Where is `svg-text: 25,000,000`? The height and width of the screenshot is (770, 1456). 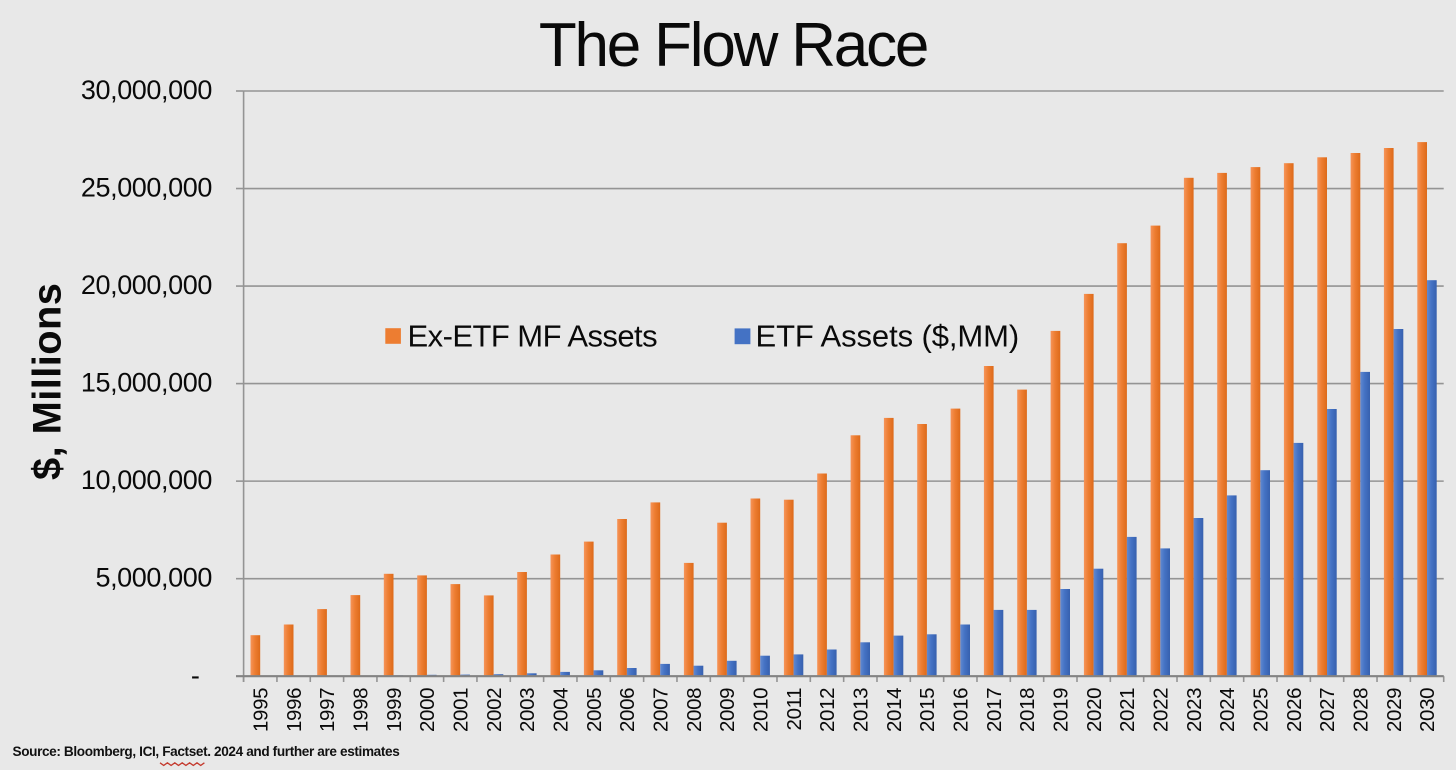
svg-text: 25,000,000 is located at coordinates (146, 188).